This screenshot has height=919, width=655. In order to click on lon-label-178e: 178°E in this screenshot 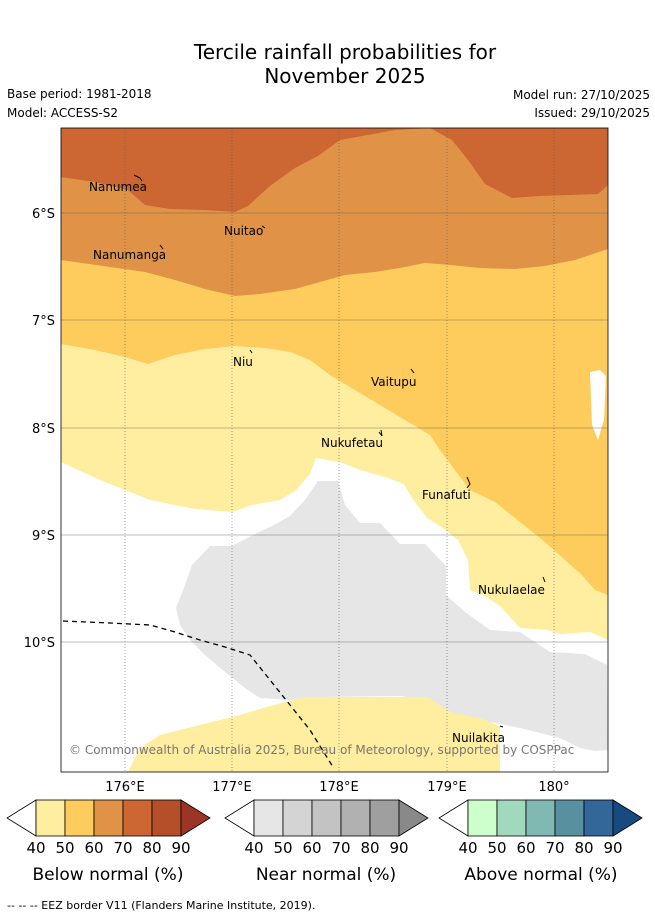, I will do `click(339, 787)`.